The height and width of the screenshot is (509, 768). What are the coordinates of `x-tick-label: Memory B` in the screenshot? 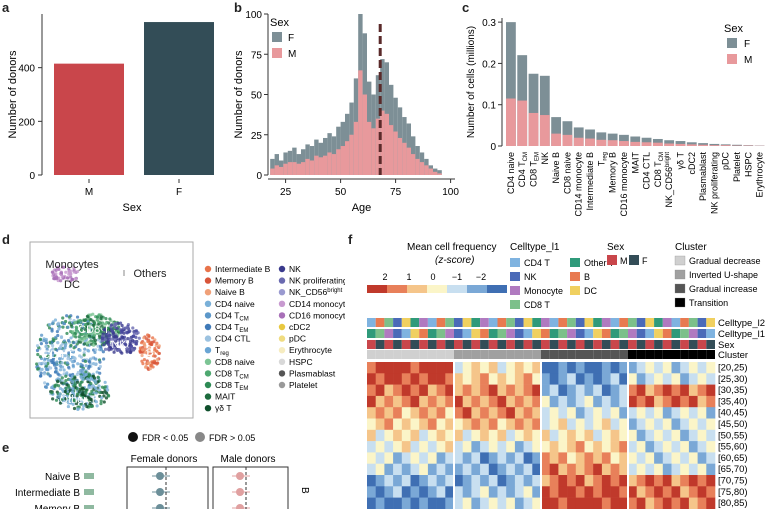 It's located at (613, 172).